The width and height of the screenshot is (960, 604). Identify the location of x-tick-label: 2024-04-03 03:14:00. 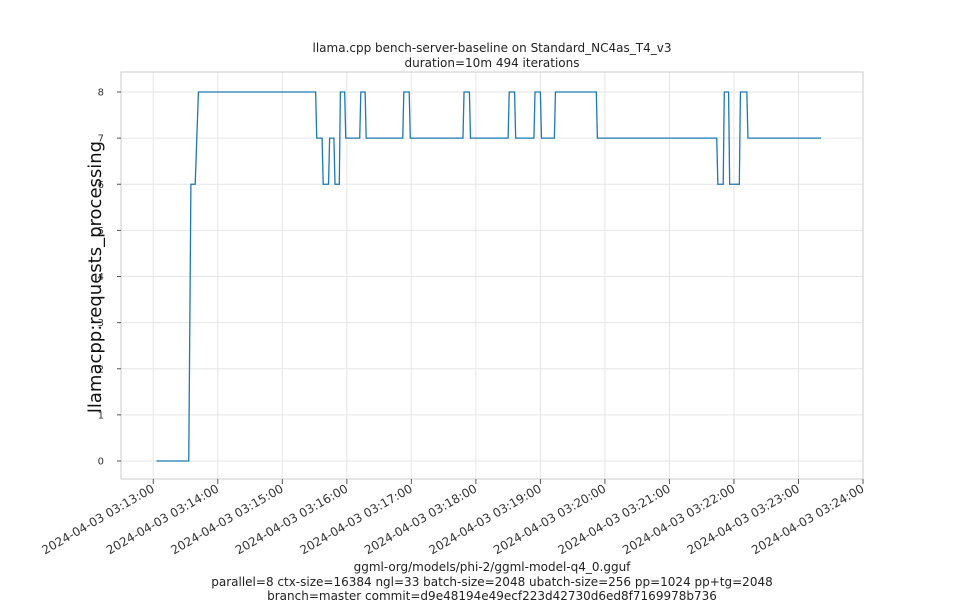
(162, 519).